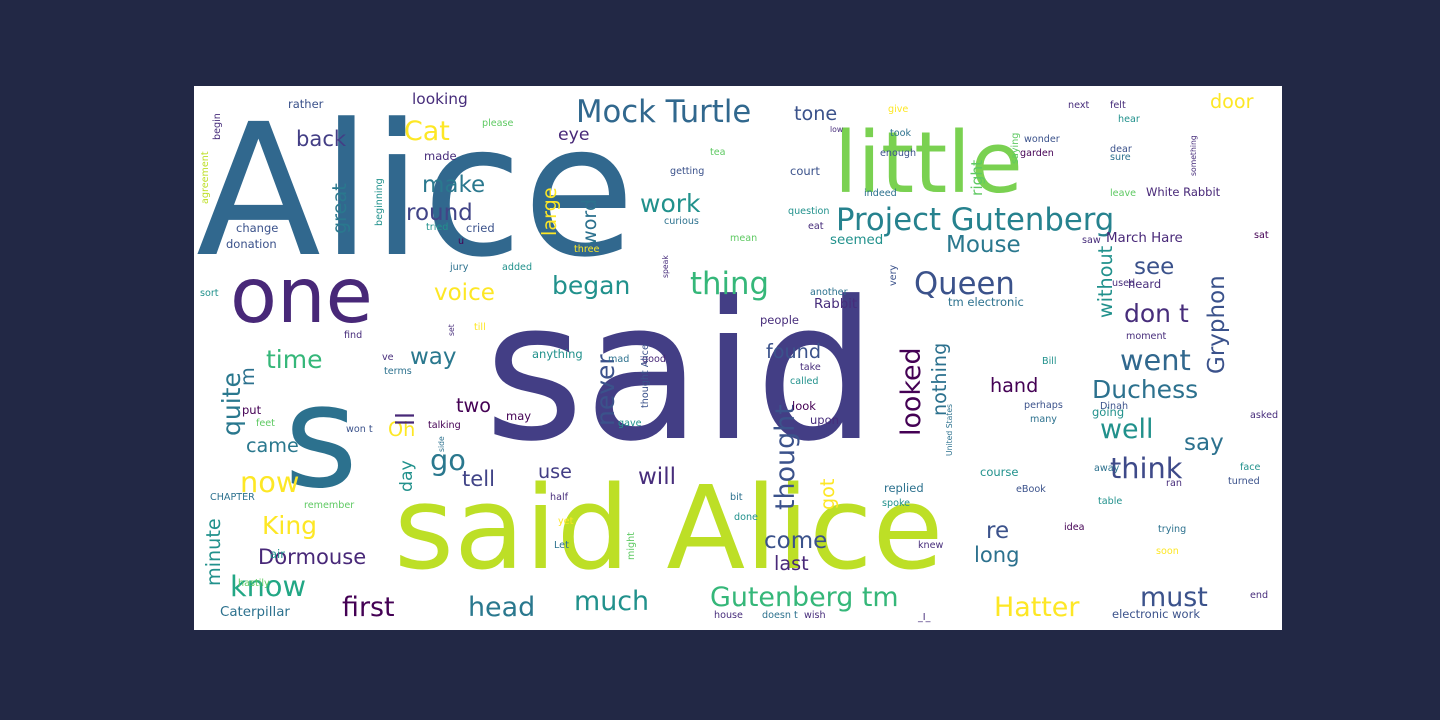  I want to click on word-voice: voice, so click(464, 293).